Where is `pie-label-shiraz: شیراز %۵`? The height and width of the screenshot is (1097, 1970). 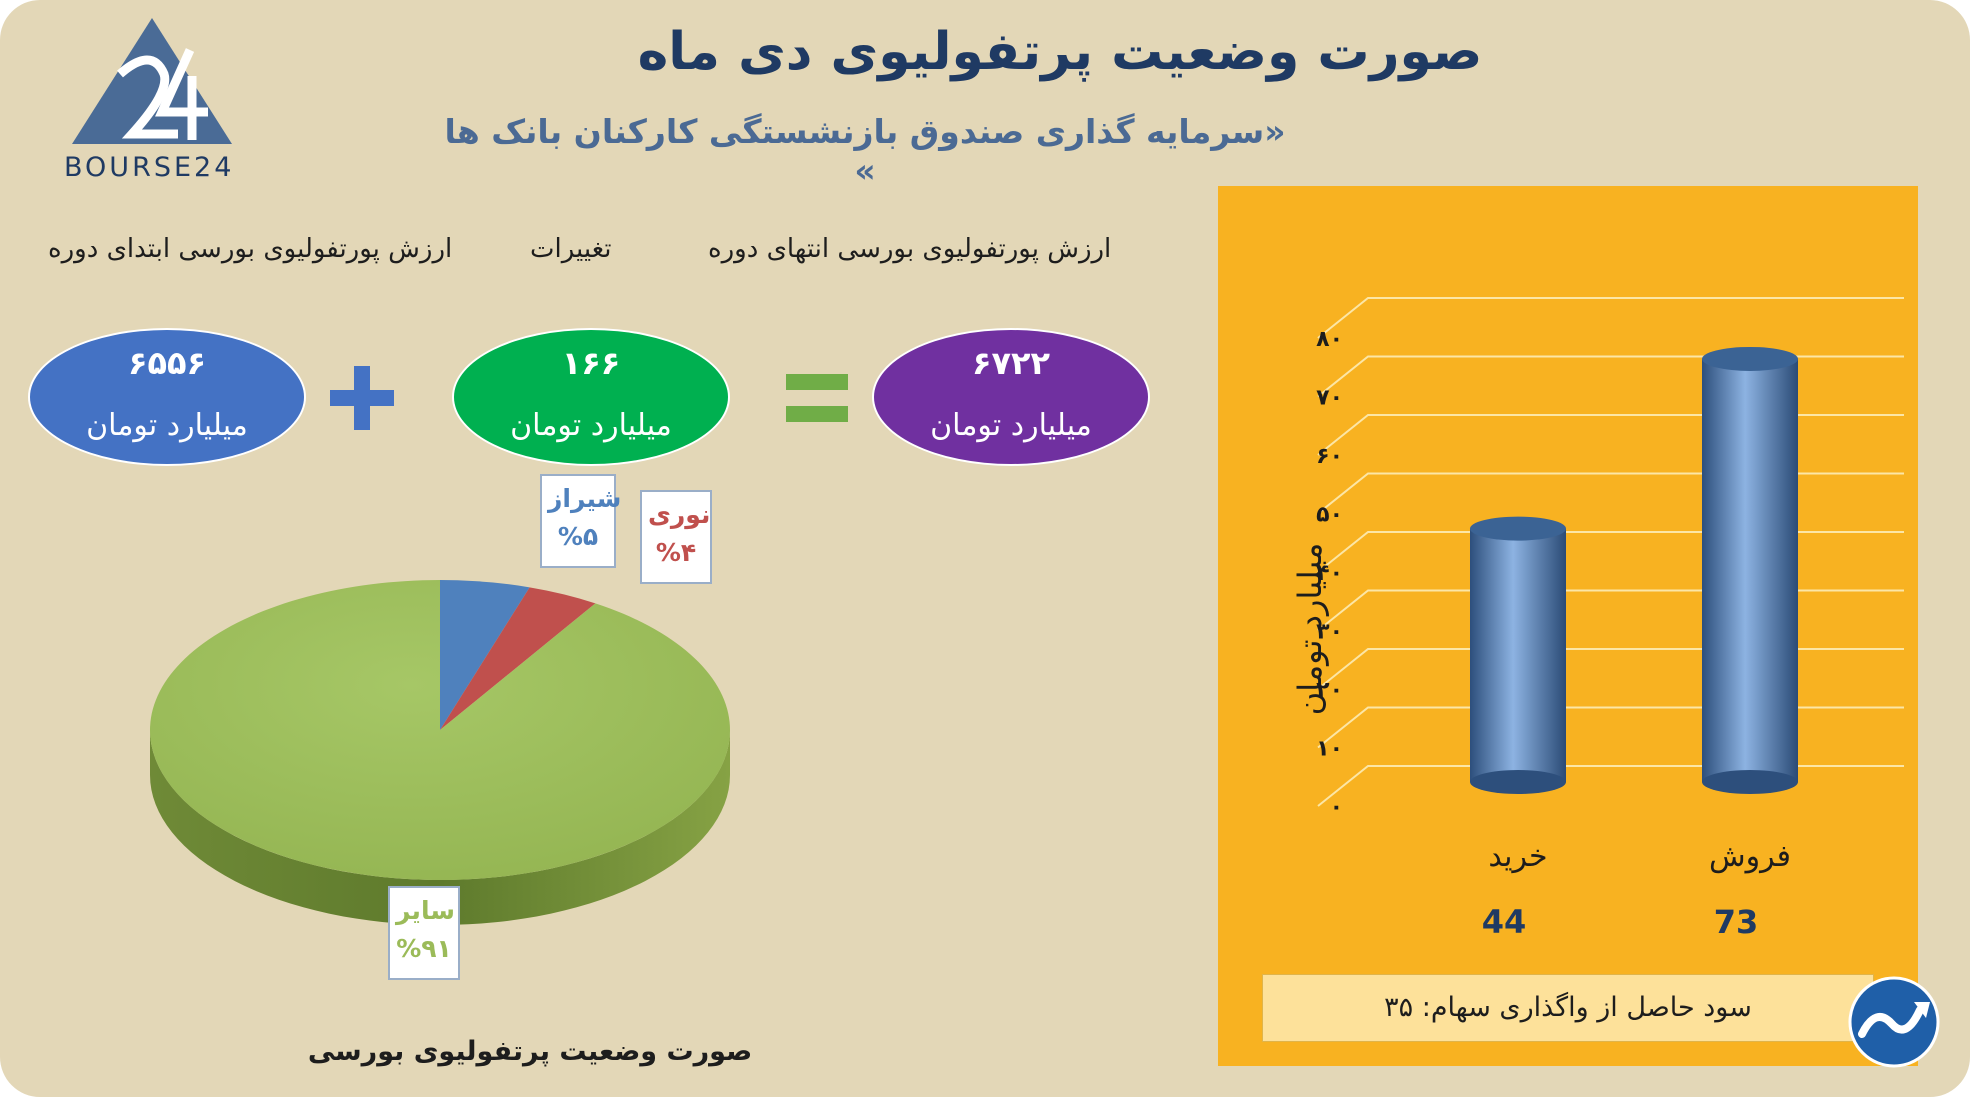
pie-label-shiraz: شیراز %۵ is located at coordinates (581, 521).